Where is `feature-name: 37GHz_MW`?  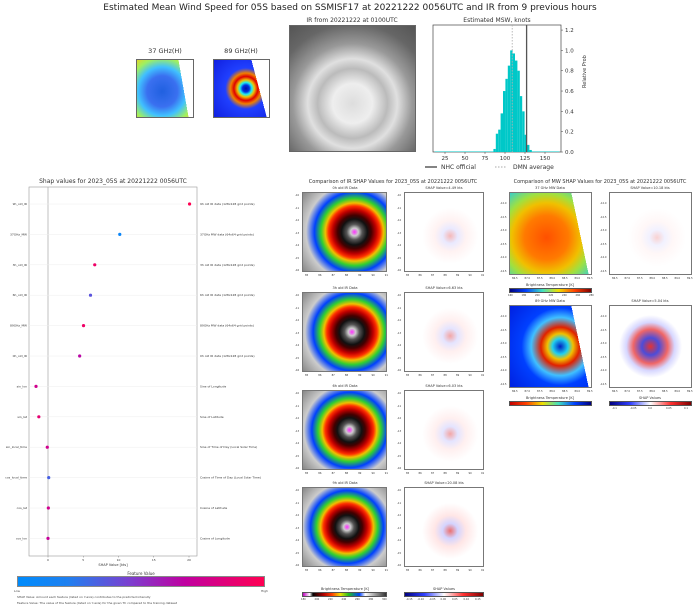 feature-name: 37GHz_MW is located at coordinates (18, 234).